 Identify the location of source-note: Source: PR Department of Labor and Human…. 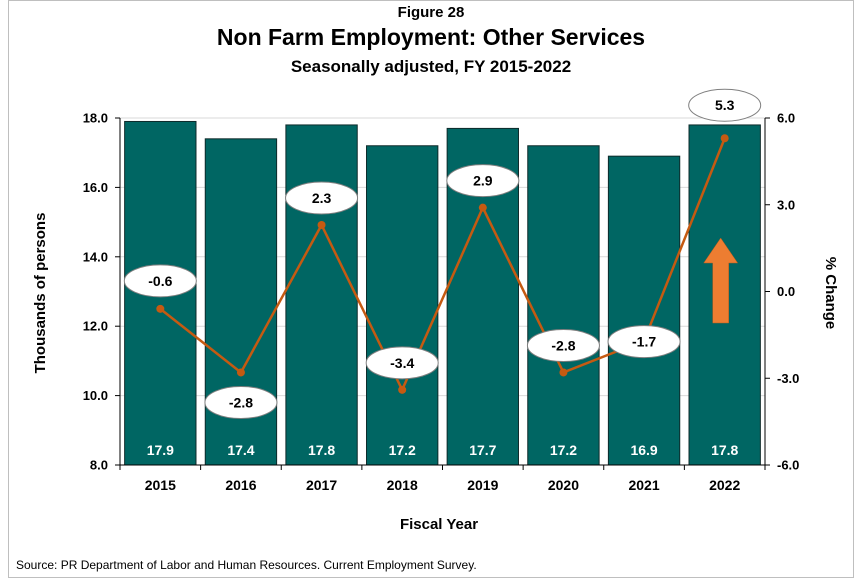
(246, 565).